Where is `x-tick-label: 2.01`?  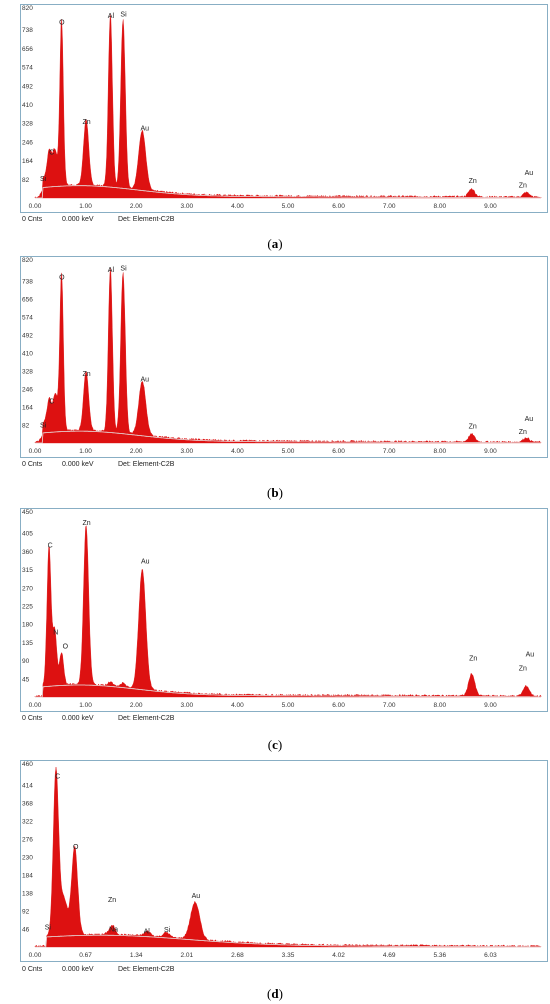
x-tick-label: 2.01 is located at coordinates (186, 955).